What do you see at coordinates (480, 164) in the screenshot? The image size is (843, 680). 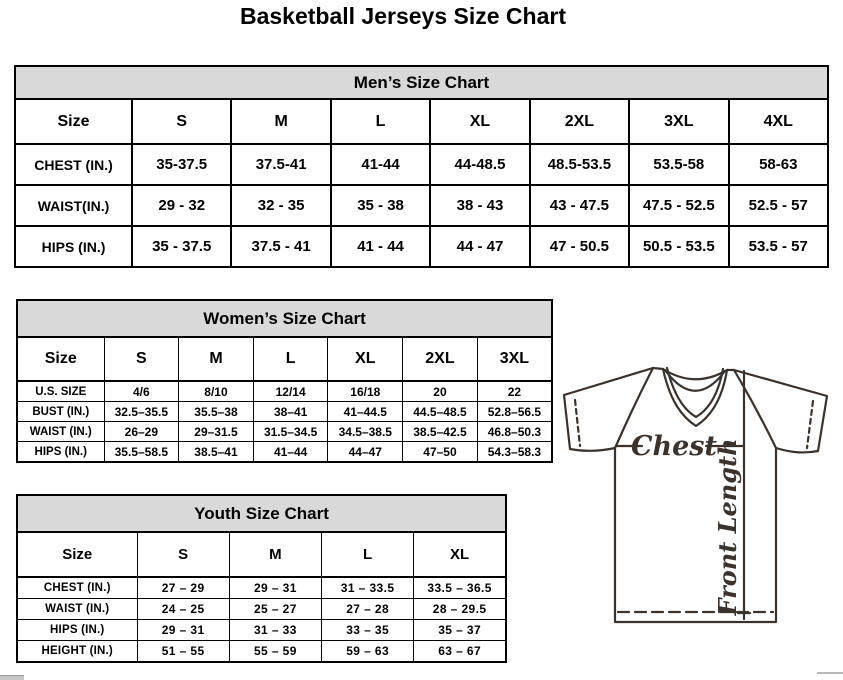 I see `size-cell: 44-48.5` at bounding box center [480, 164].